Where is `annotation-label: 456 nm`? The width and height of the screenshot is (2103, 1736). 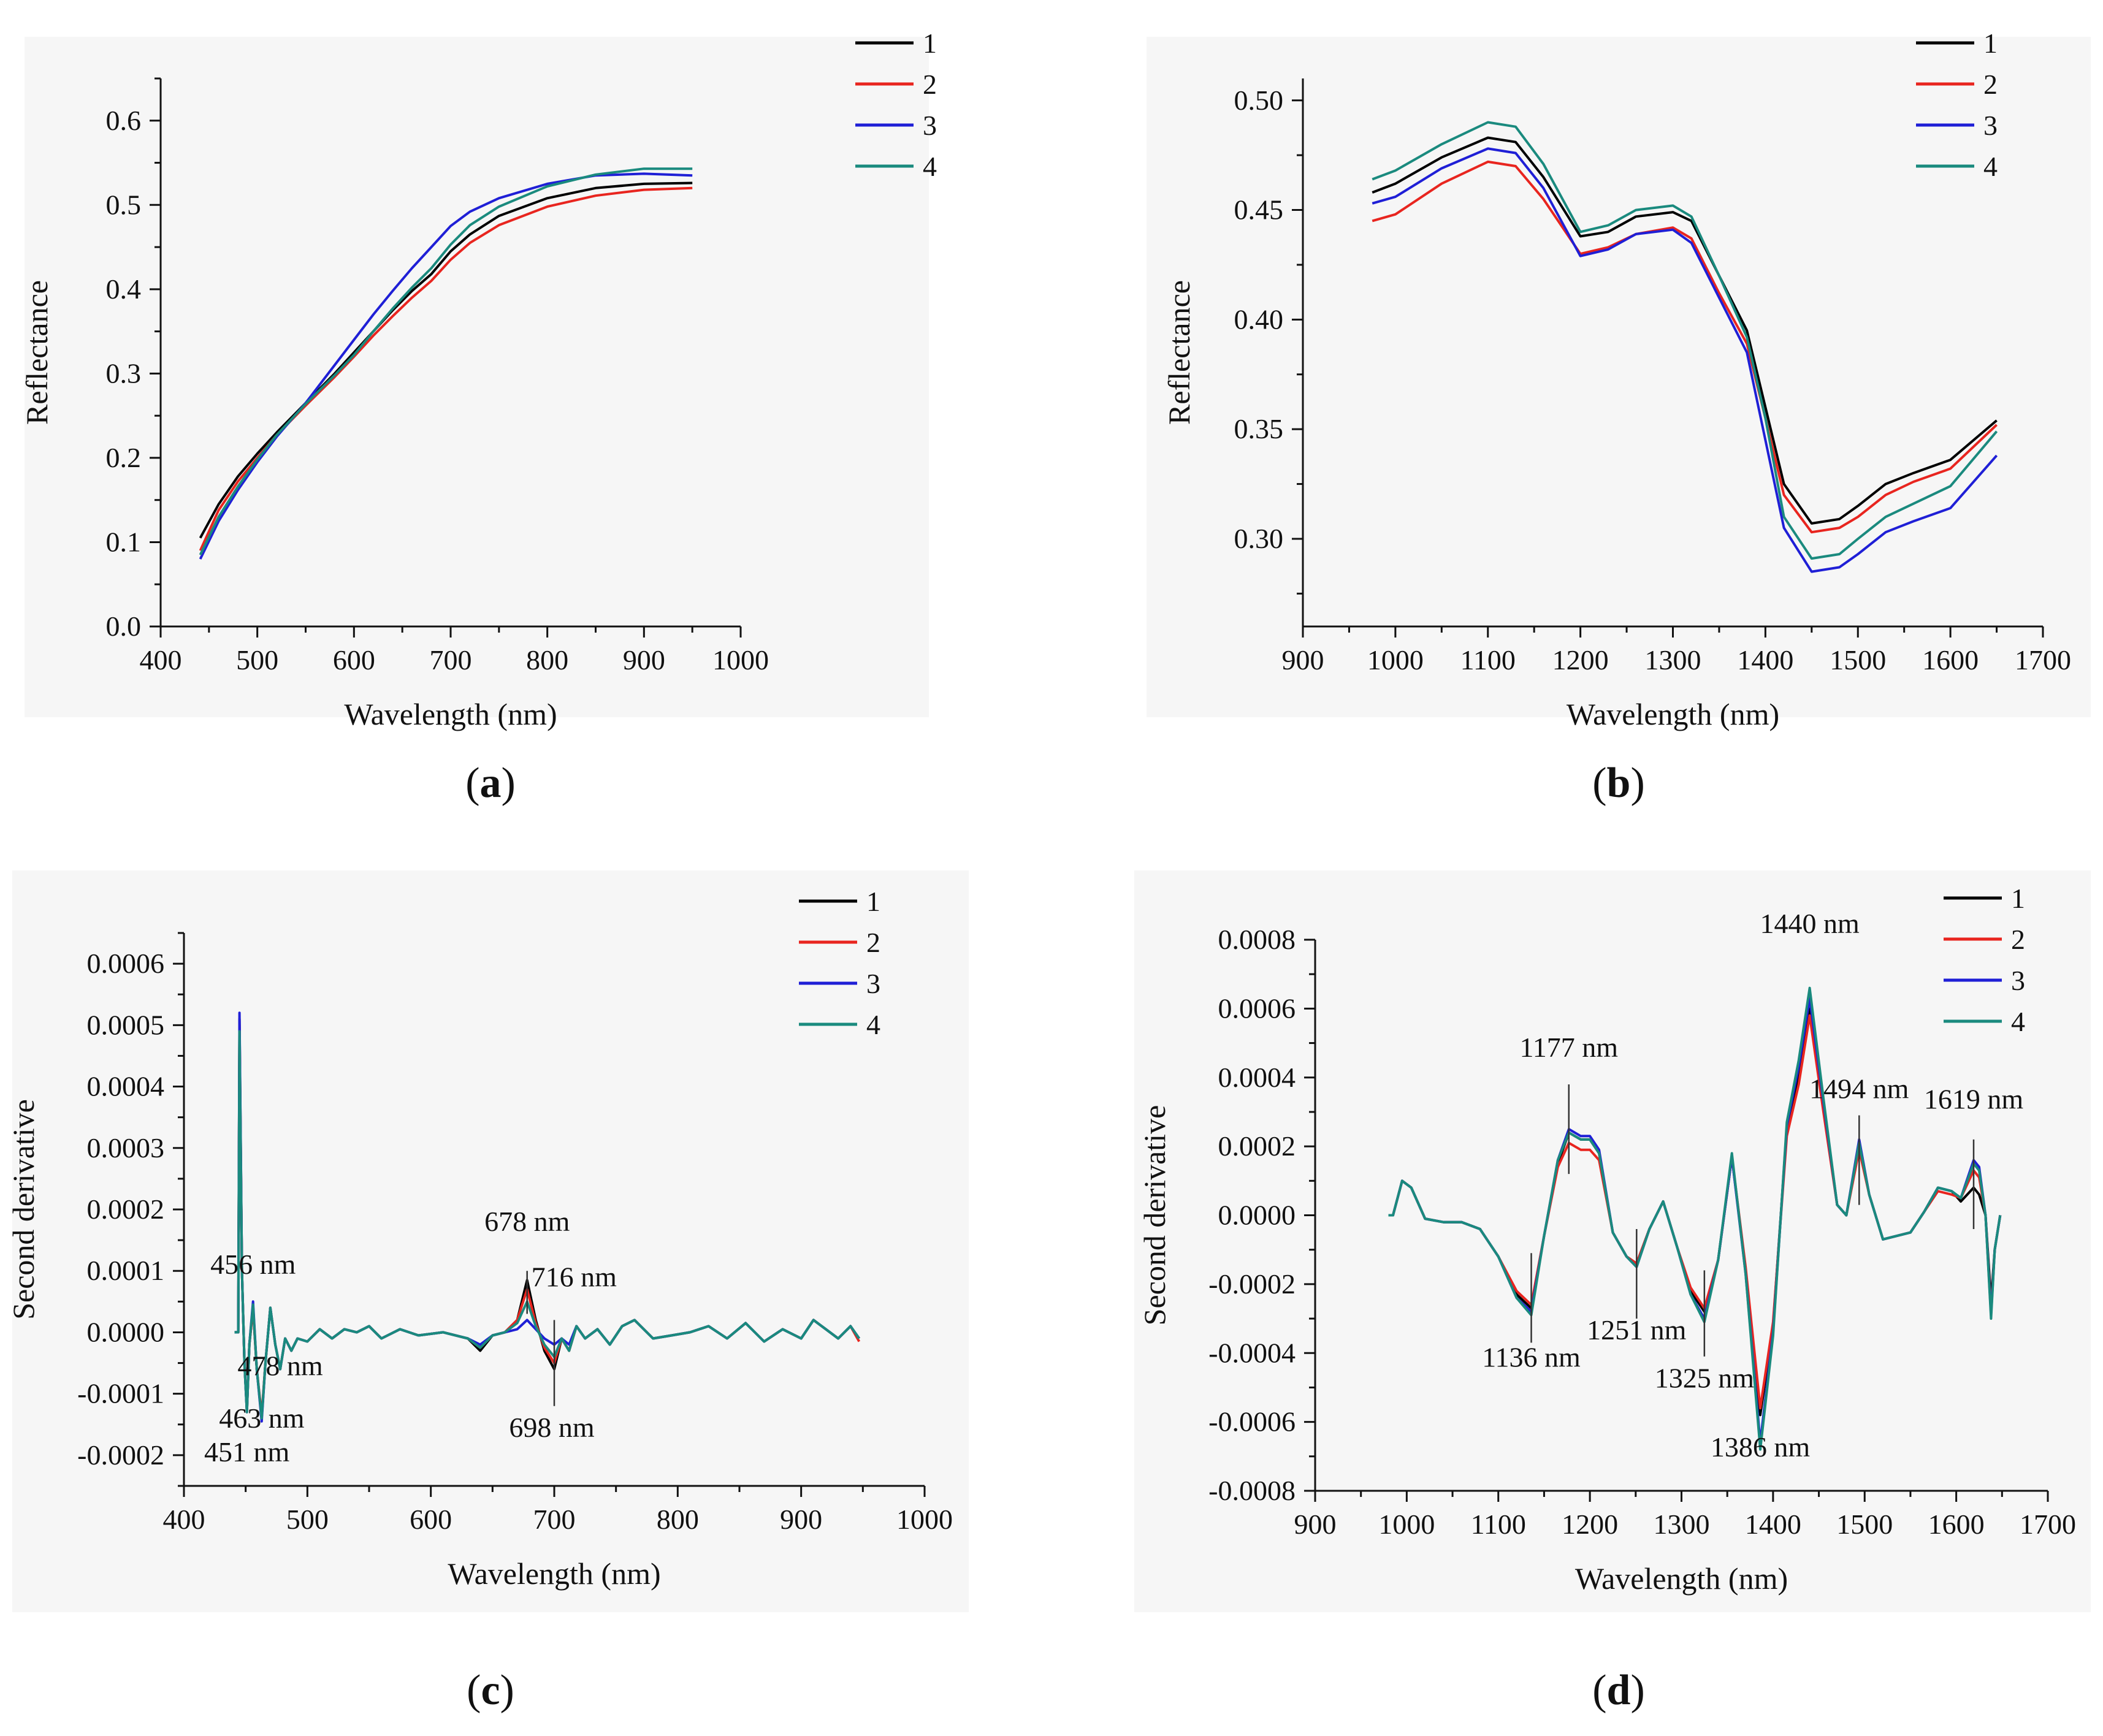 annotation-label: 456 nm is located at coordinates (253, 1264).